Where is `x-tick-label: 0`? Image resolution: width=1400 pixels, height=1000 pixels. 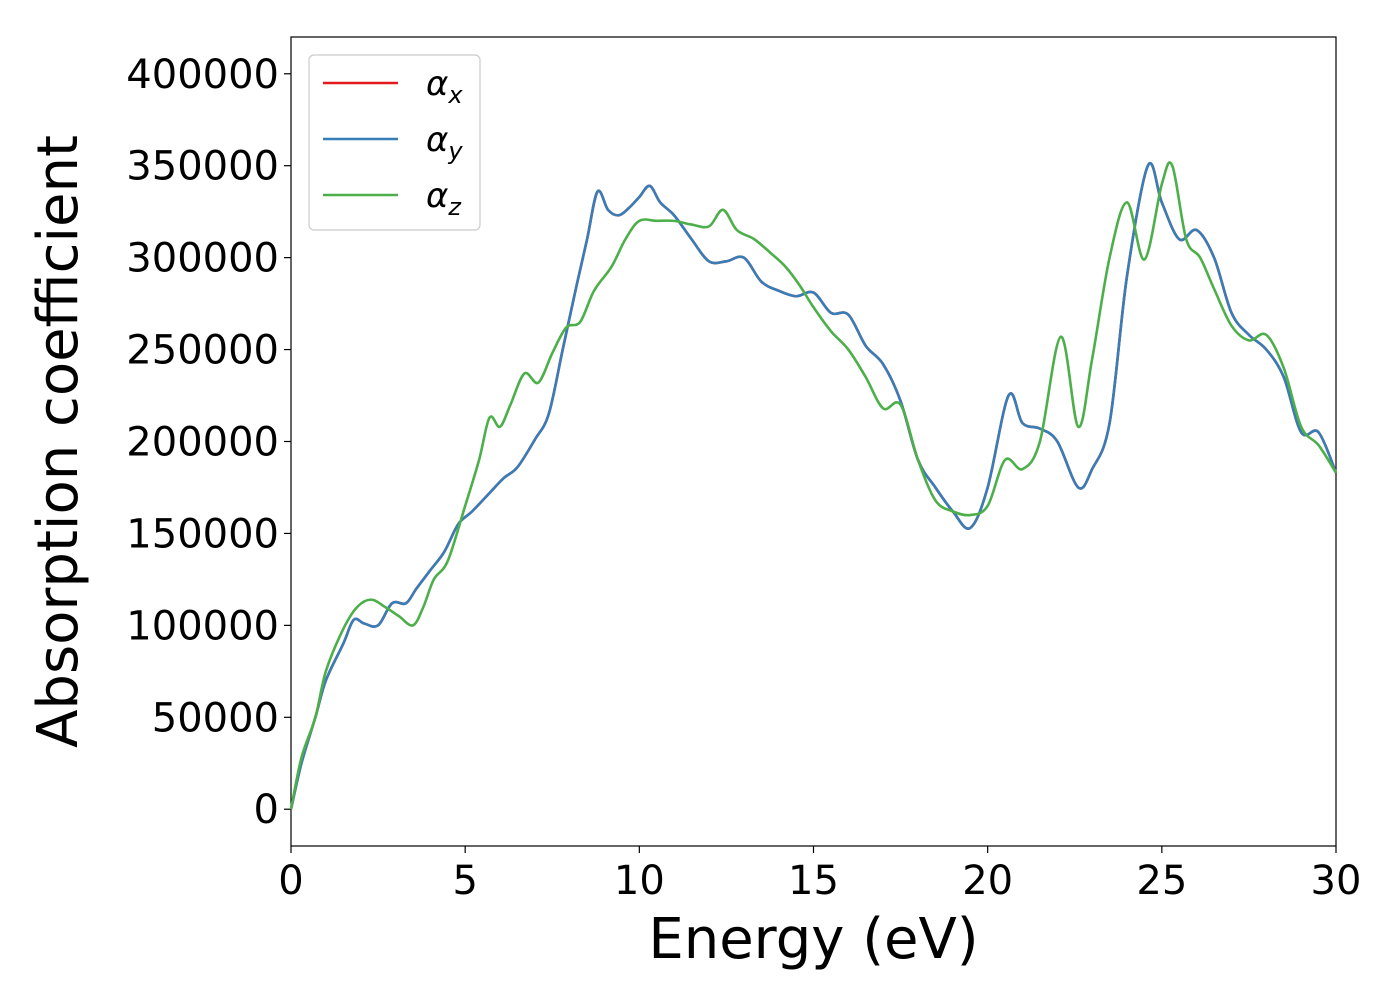
x-tick-label: 0 is located at coordinates (290, 881).